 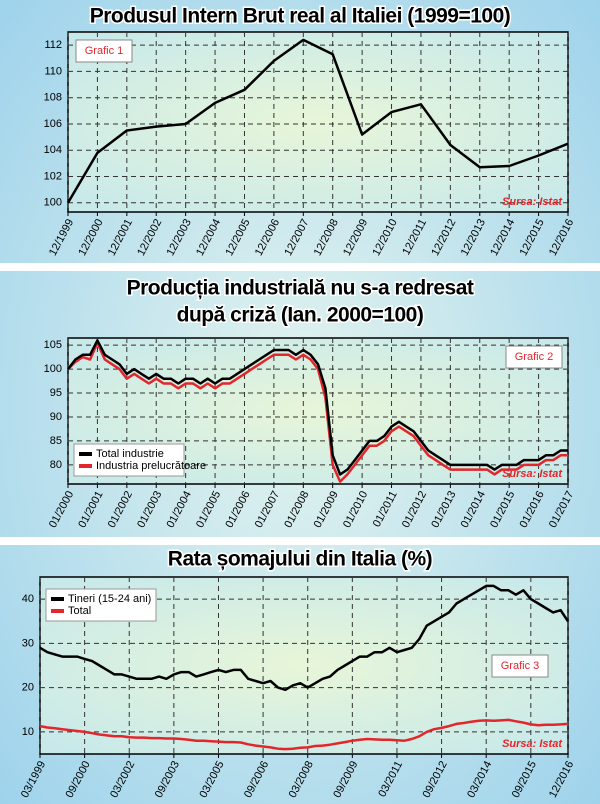 What do you see at coordinates (53, 176) in the screenshot?
I see `y-tick-label: 102` at bounding box center [53, 176].